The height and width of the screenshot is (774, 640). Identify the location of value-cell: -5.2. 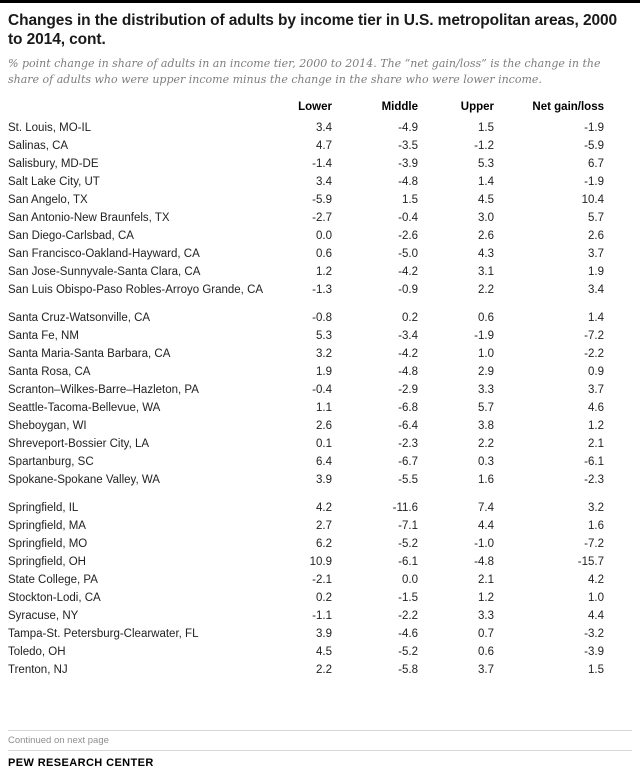
(408, 544).